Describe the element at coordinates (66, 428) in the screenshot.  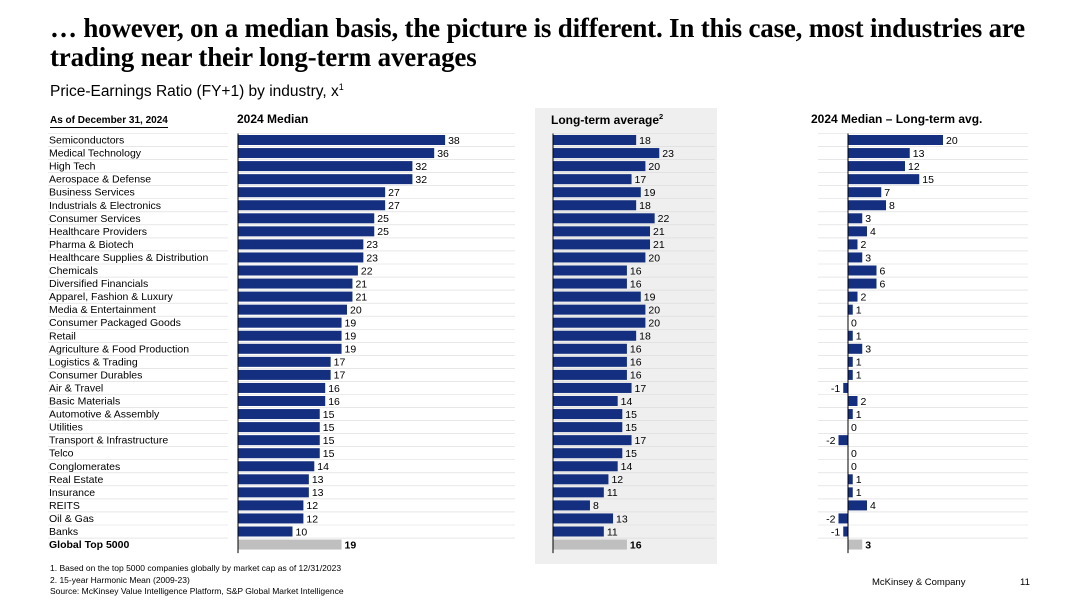
I see `category-label: Utilities` at that location.